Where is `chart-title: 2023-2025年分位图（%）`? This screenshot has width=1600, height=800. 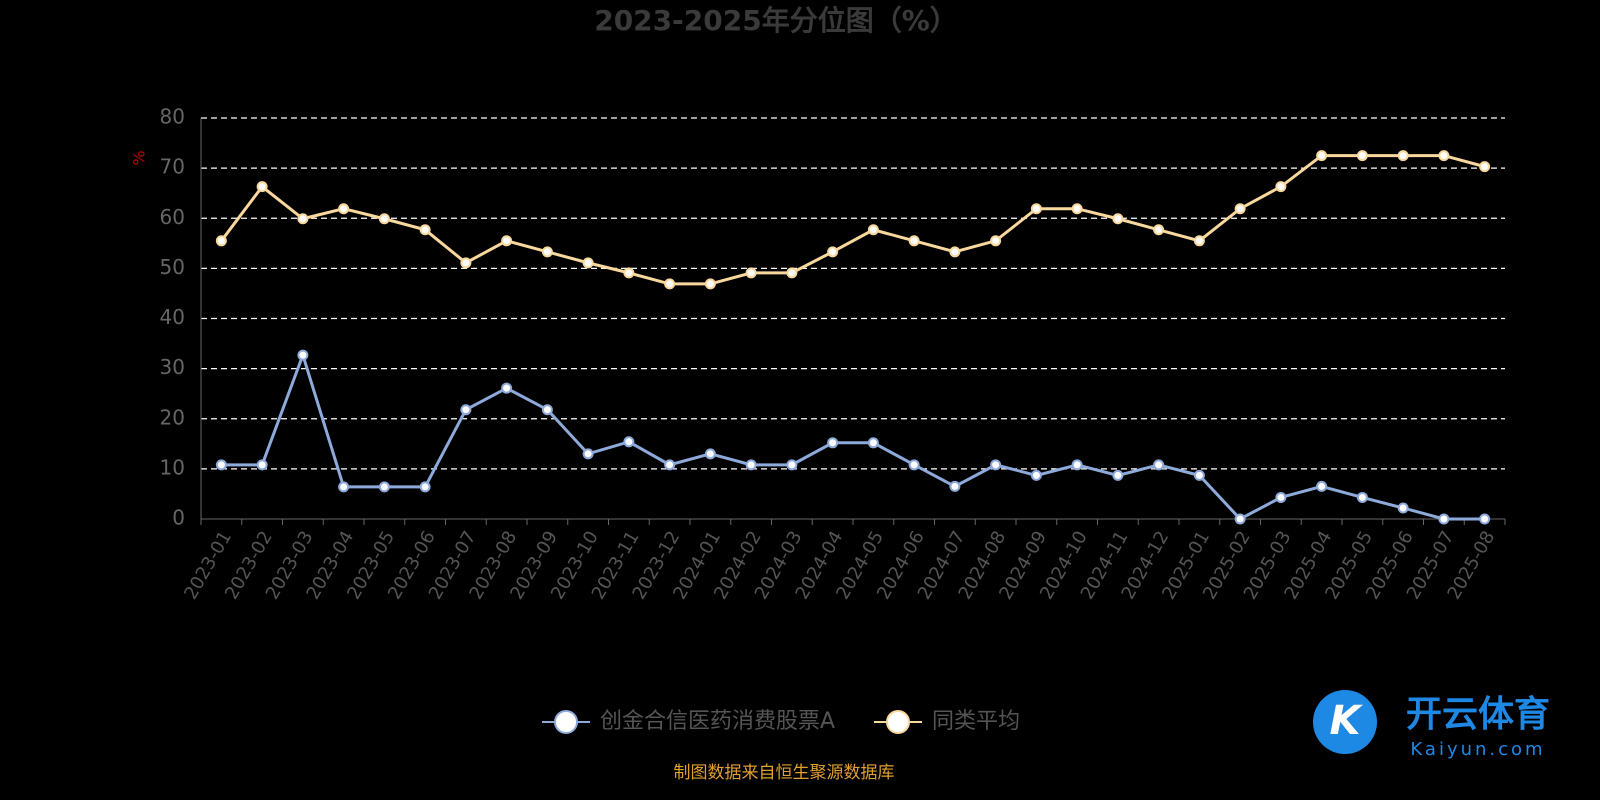 chart-title: 2023-2025年分位图（%） is located at coordinates (776, 20).